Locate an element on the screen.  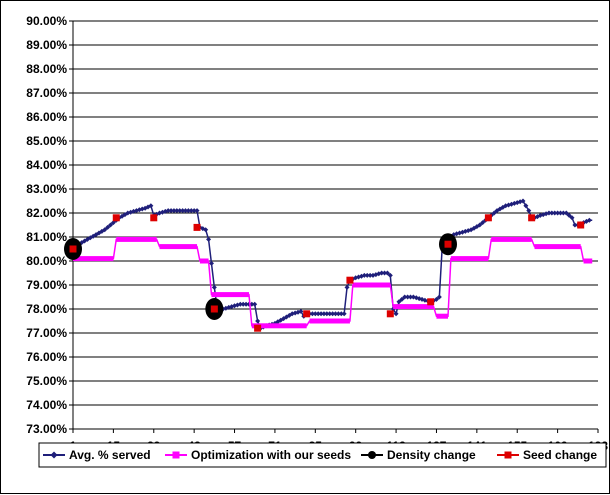
y-tick-label: 77.00% is located at coordinates (46, 333).